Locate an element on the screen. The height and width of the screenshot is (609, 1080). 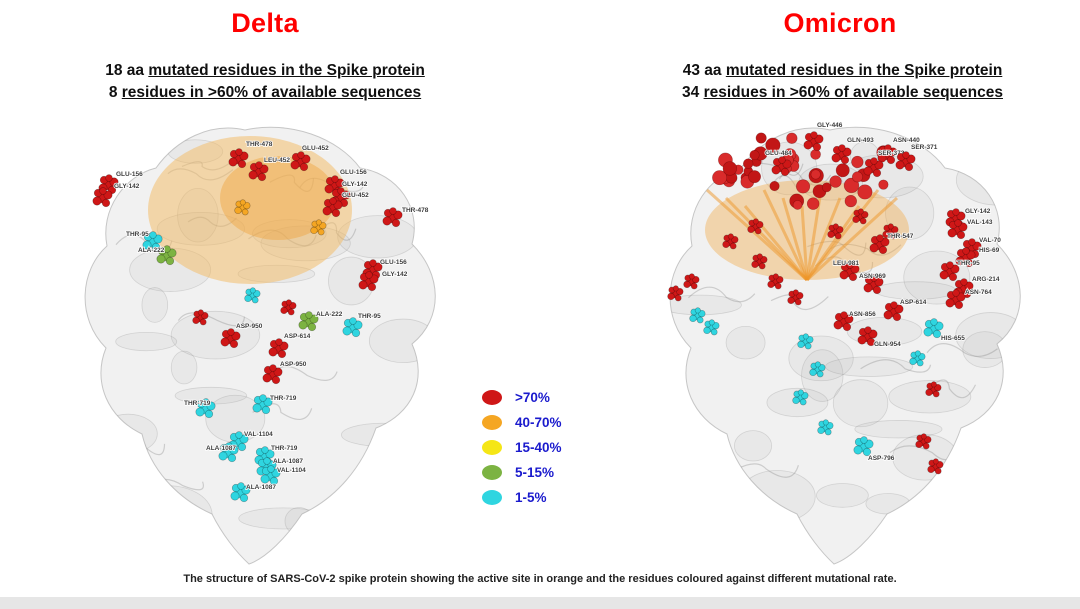
cyan-legend-dot is located at coordinates (492, 497).